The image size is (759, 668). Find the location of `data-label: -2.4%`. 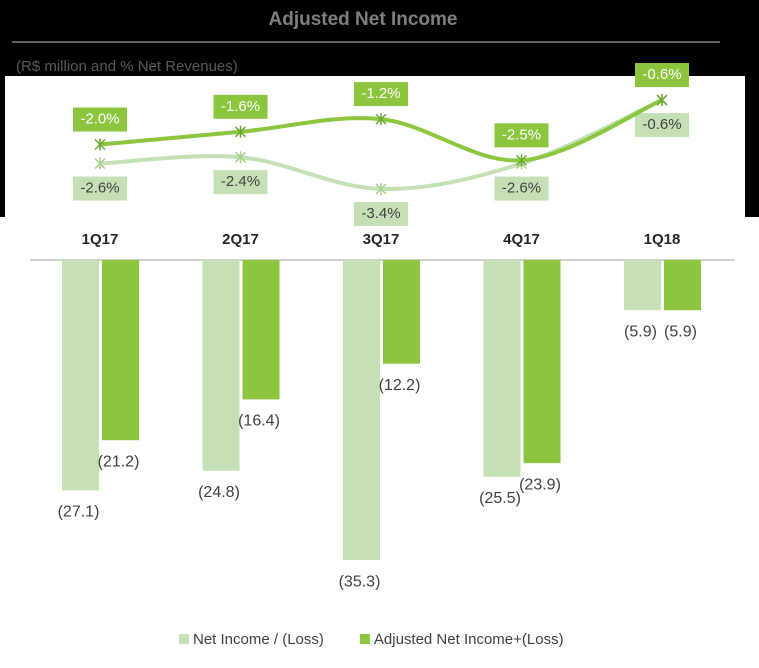

data-label: -2.4% is located at coordinates (240, 181).